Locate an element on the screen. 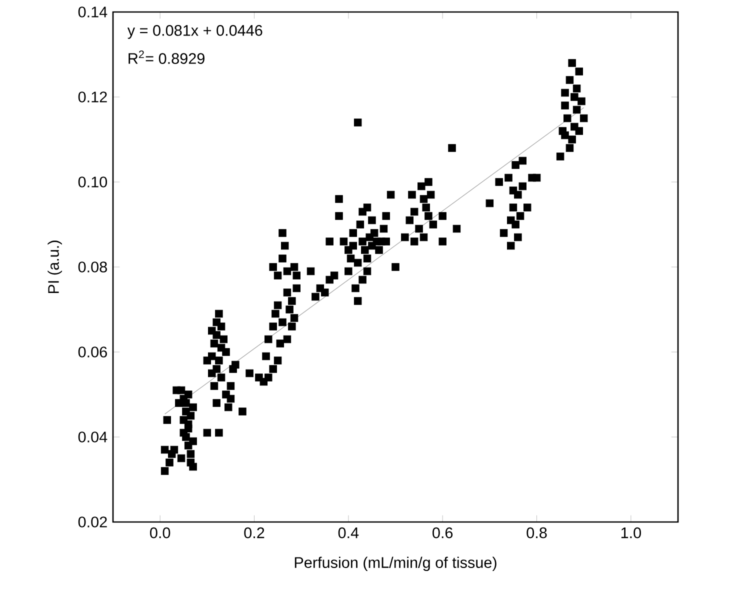  y-tick-label: 0.14 is located at coordinates (93, 12).